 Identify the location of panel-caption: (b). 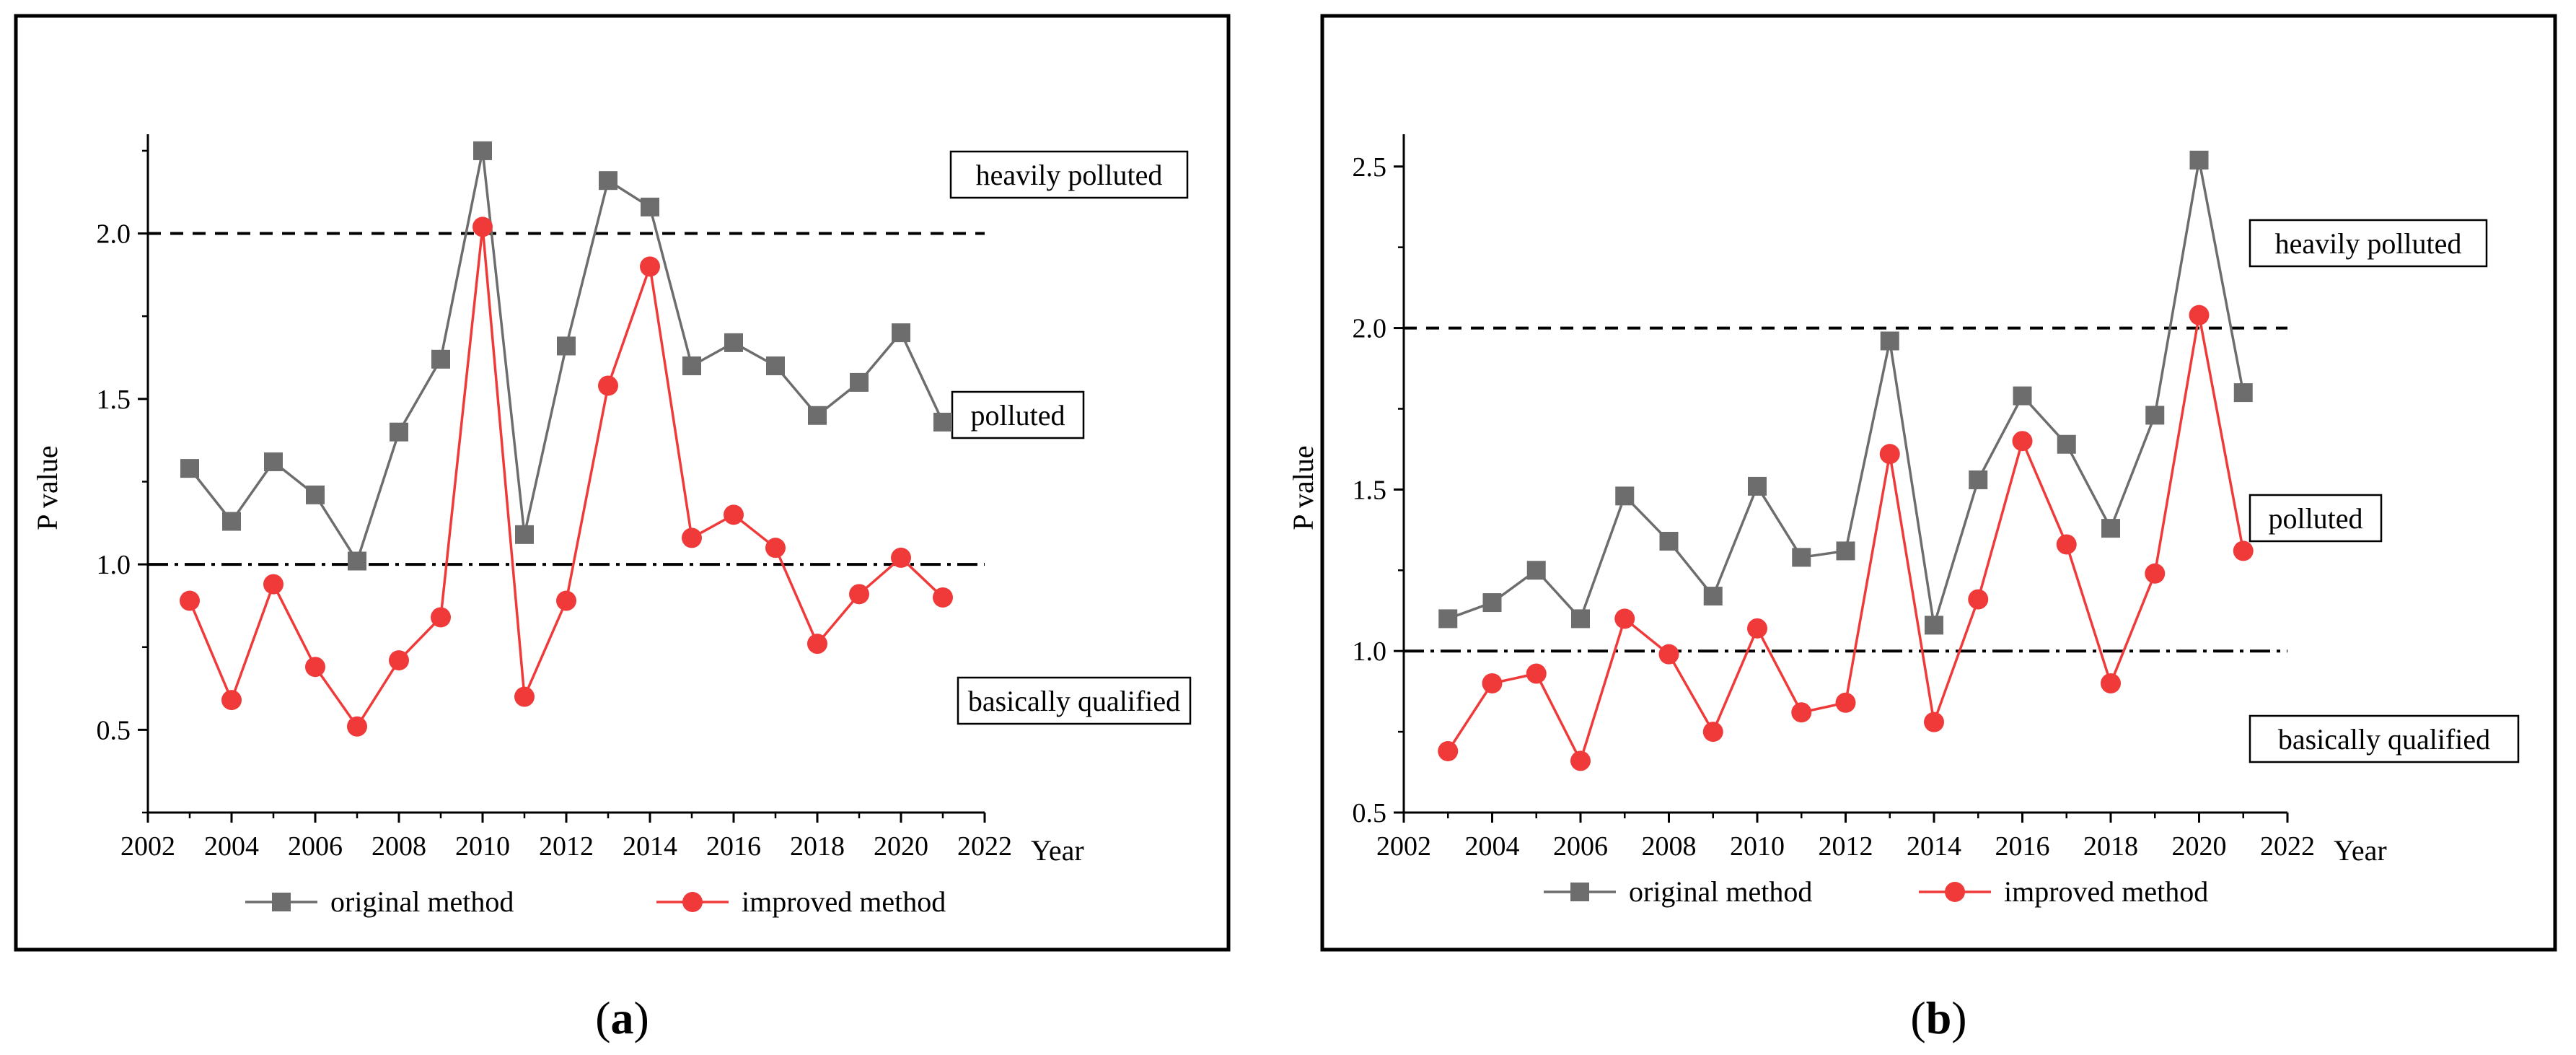
(1938, 1017).